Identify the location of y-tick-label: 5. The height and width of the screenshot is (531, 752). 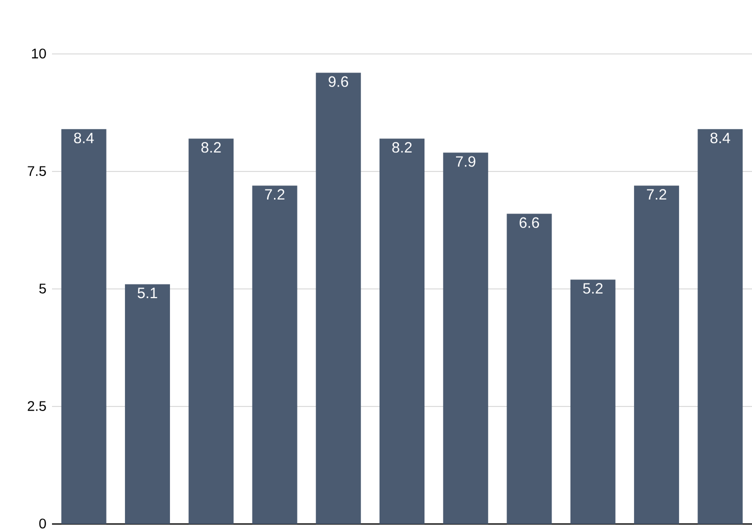
(42, 289).